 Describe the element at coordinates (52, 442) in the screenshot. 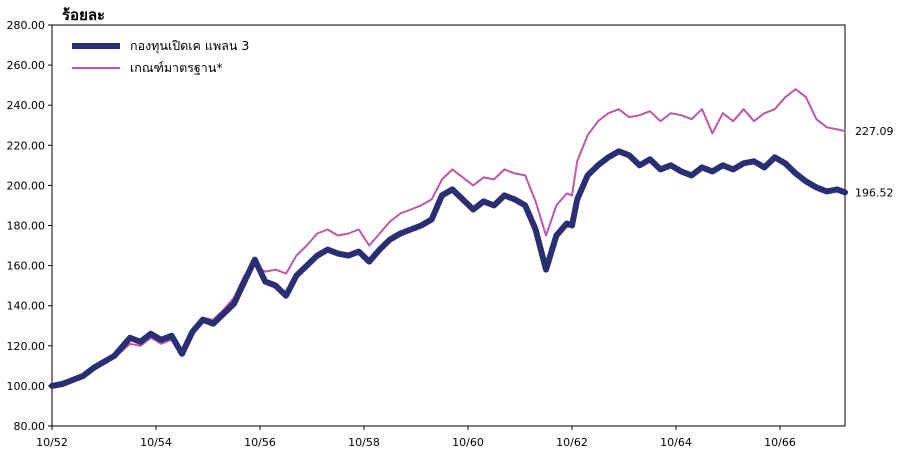

I see `x-tick-label: 10/52` at that location.